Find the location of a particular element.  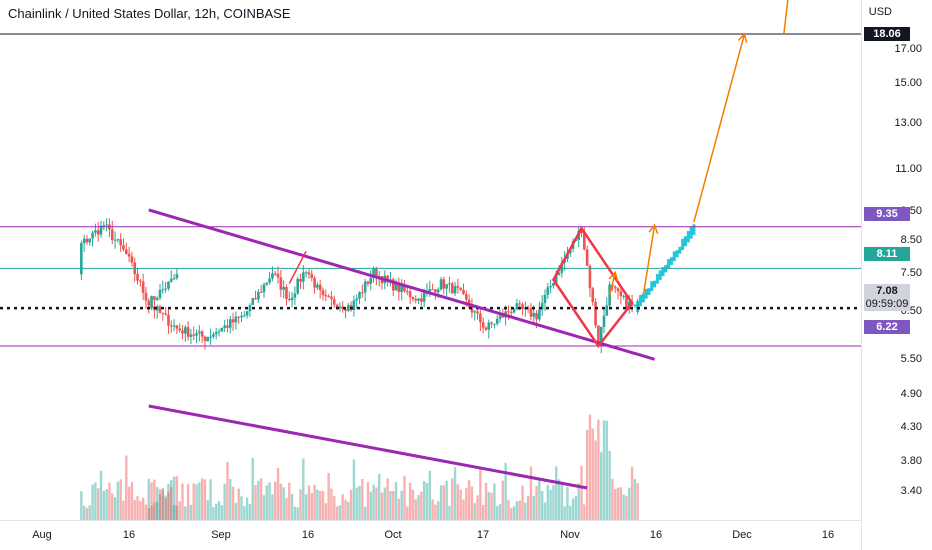

time-label: 16 is located at coordinates (828, 535).